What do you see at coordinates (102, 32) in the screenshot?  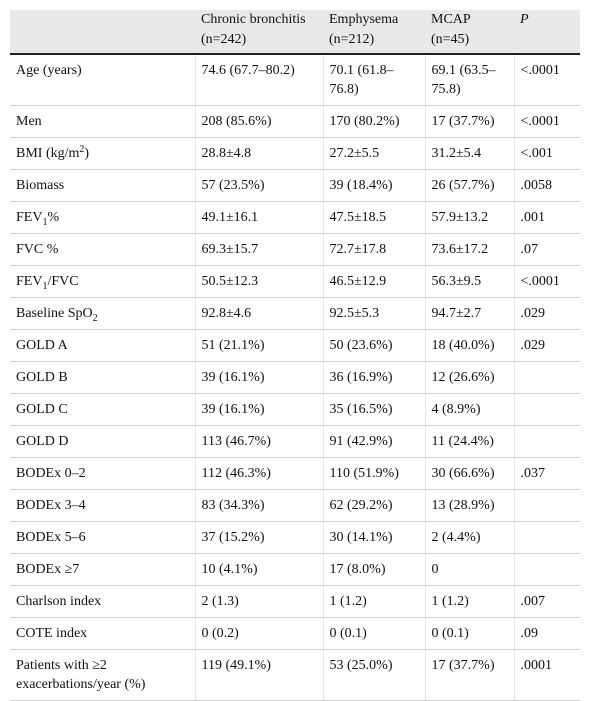 I see `header-label` at bounding box center [102, 32].